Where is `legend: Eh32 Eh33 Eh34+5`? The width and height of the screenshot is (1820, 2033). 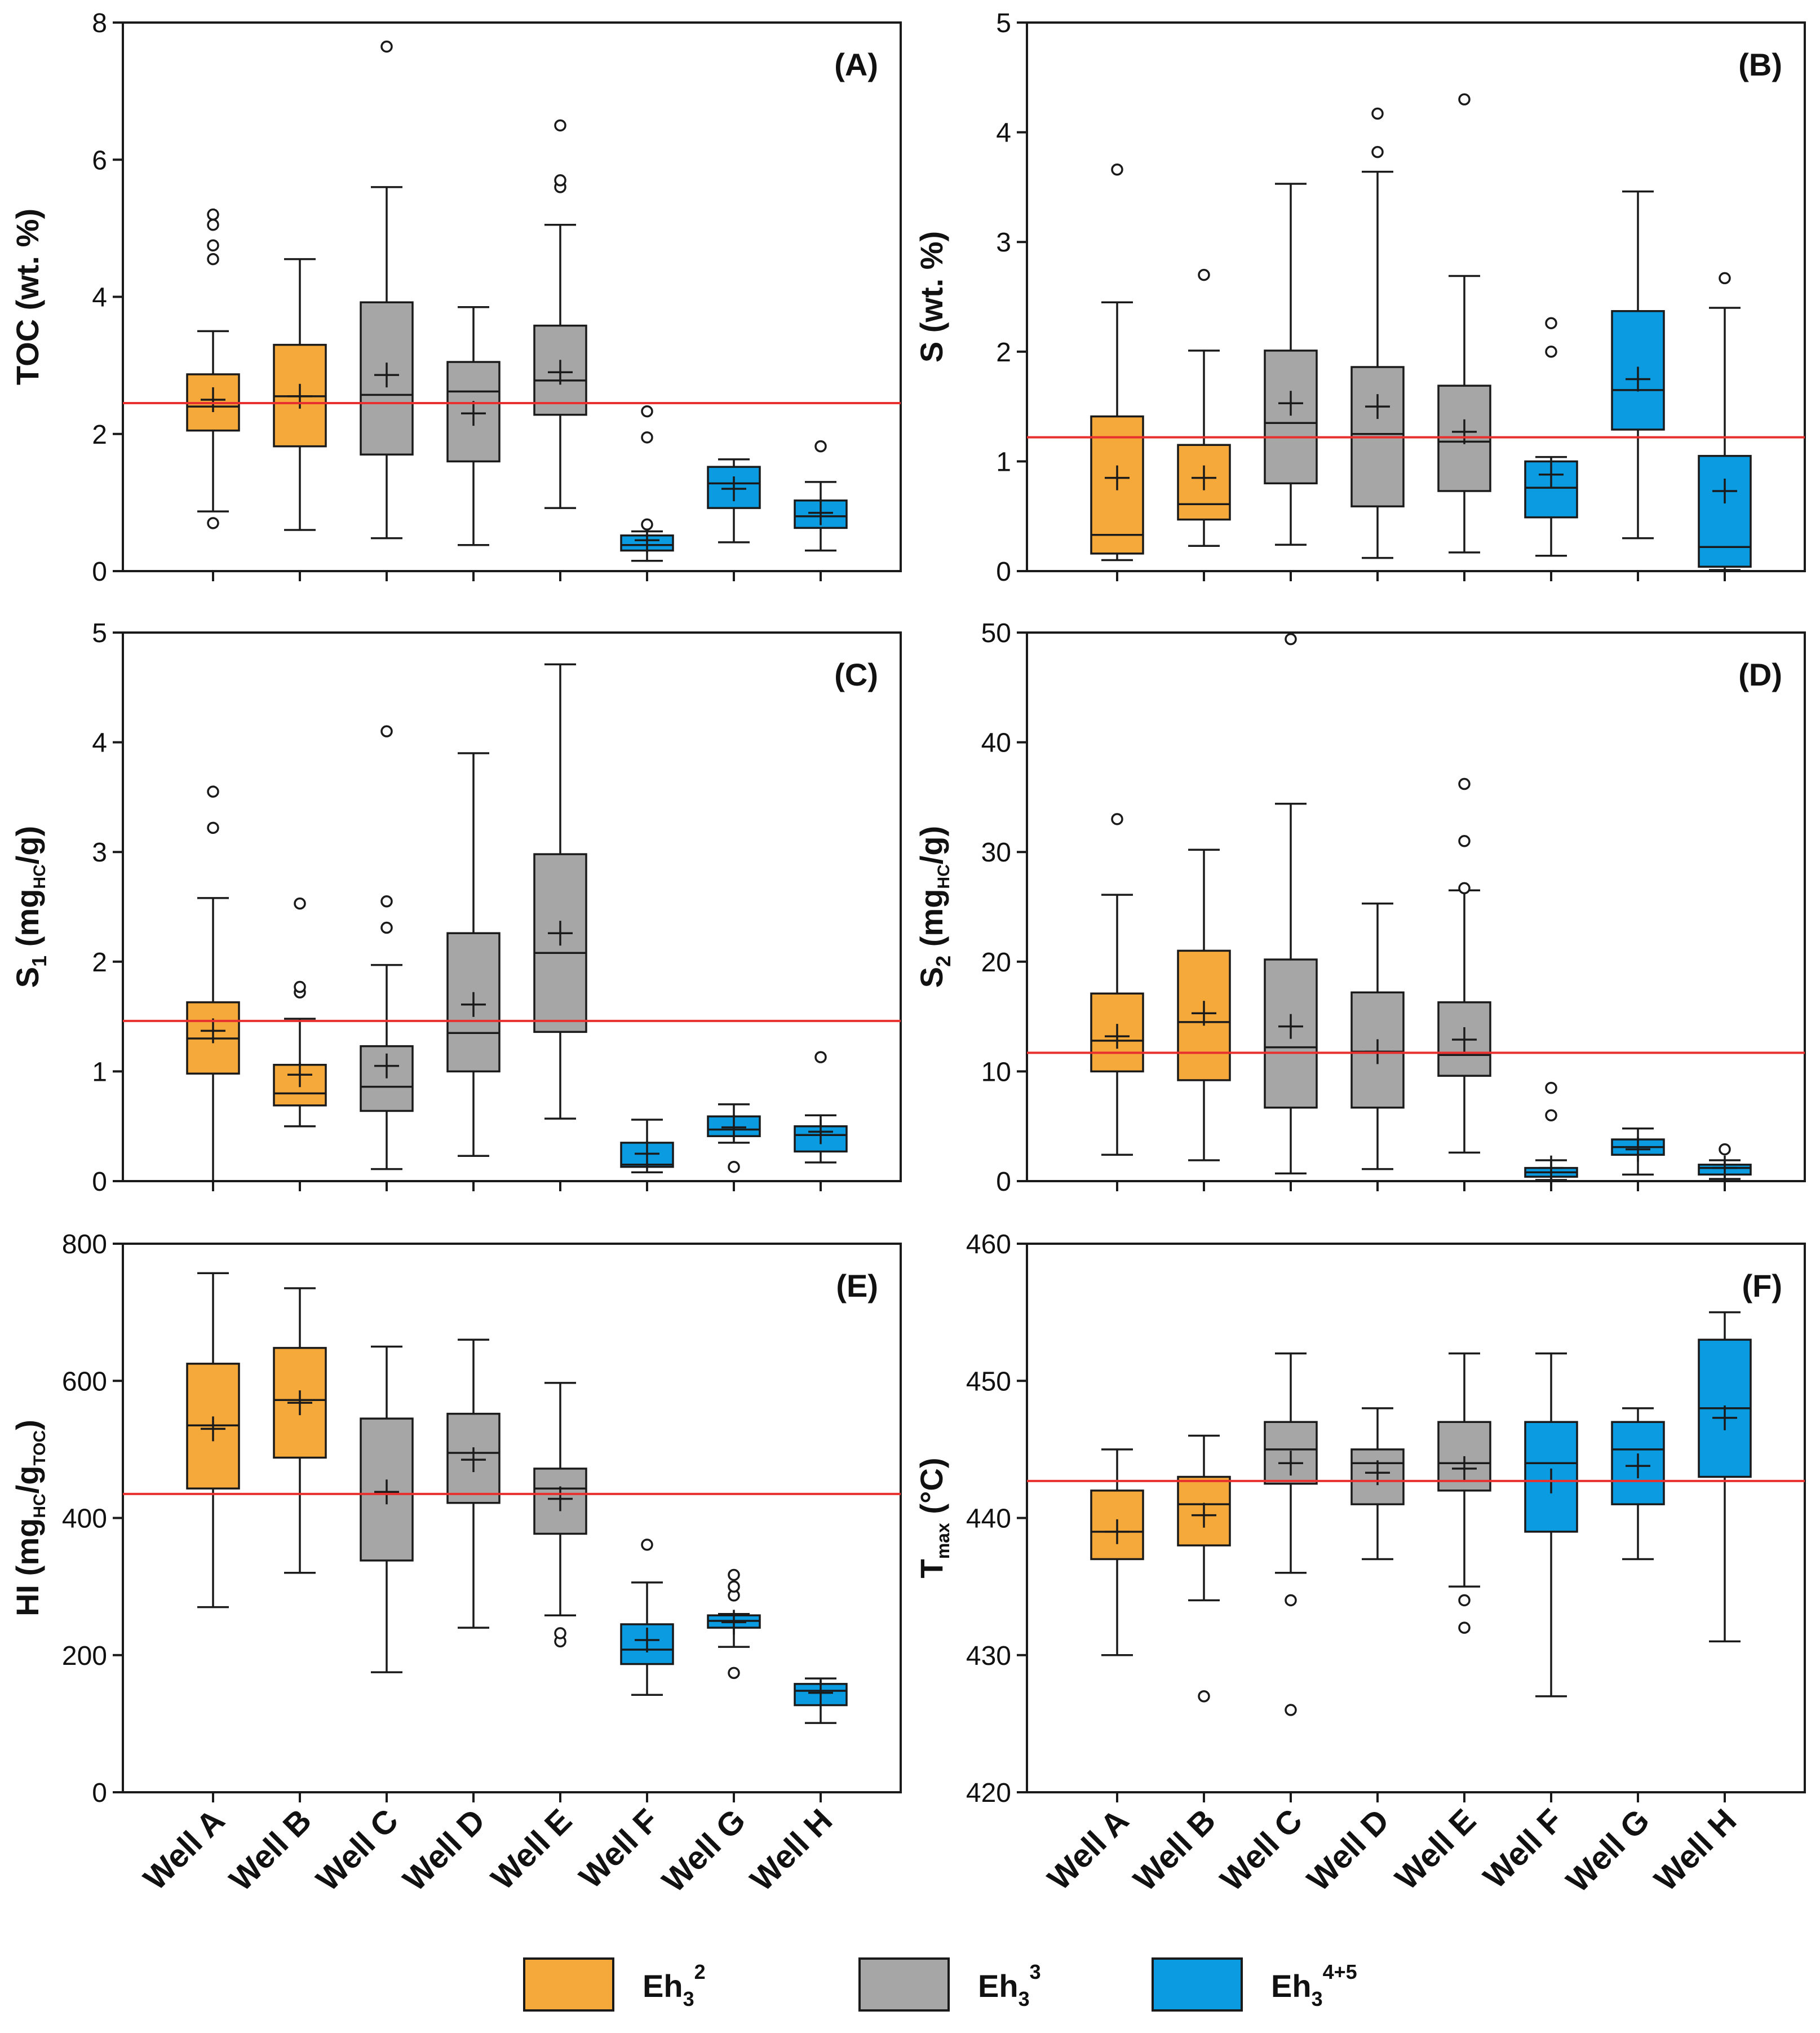
legend: Eh32 Eh33 Eh34+5 is located at coordinates (940, 1985).